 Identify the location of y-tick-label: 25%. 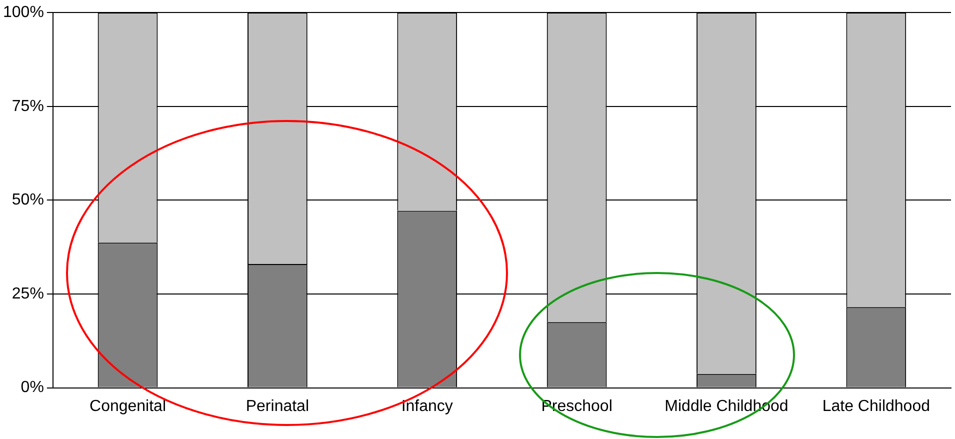
(28, 293).